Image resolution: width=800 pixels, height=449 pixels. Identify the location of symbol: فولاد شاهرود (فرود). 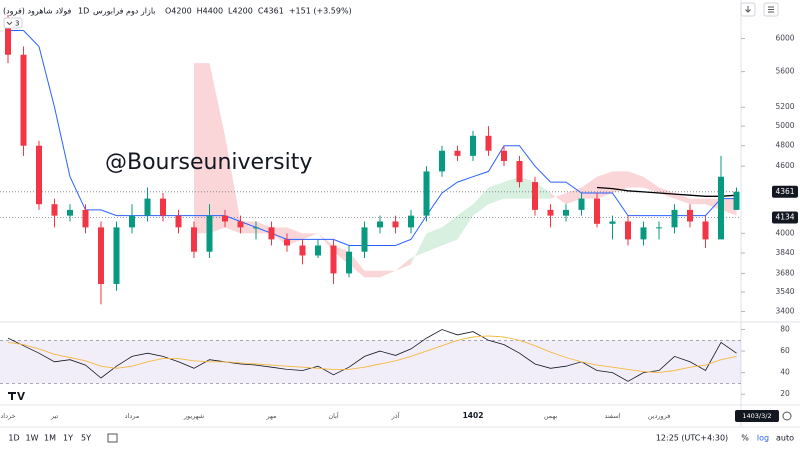
(37, 11).